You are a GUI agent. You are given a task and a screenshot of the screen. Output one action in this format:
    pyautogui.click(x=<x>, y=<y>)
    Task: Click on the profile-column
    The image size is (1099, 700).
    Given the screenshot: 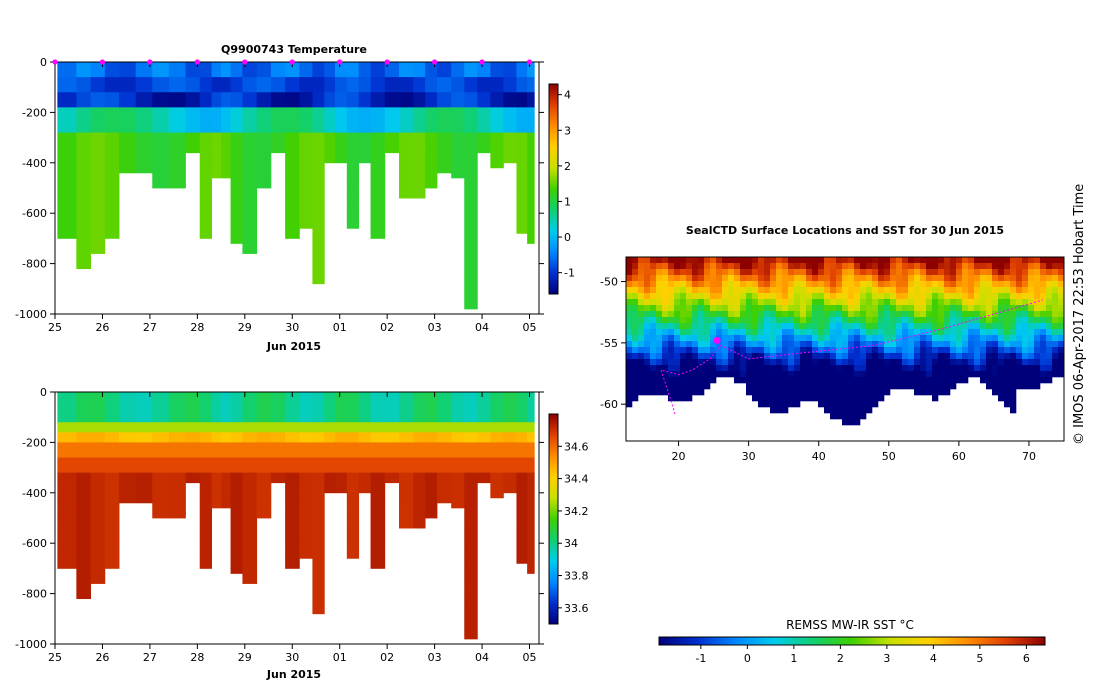 What is the action you would take?
    pyautogui.click(x=98, y=158)
    